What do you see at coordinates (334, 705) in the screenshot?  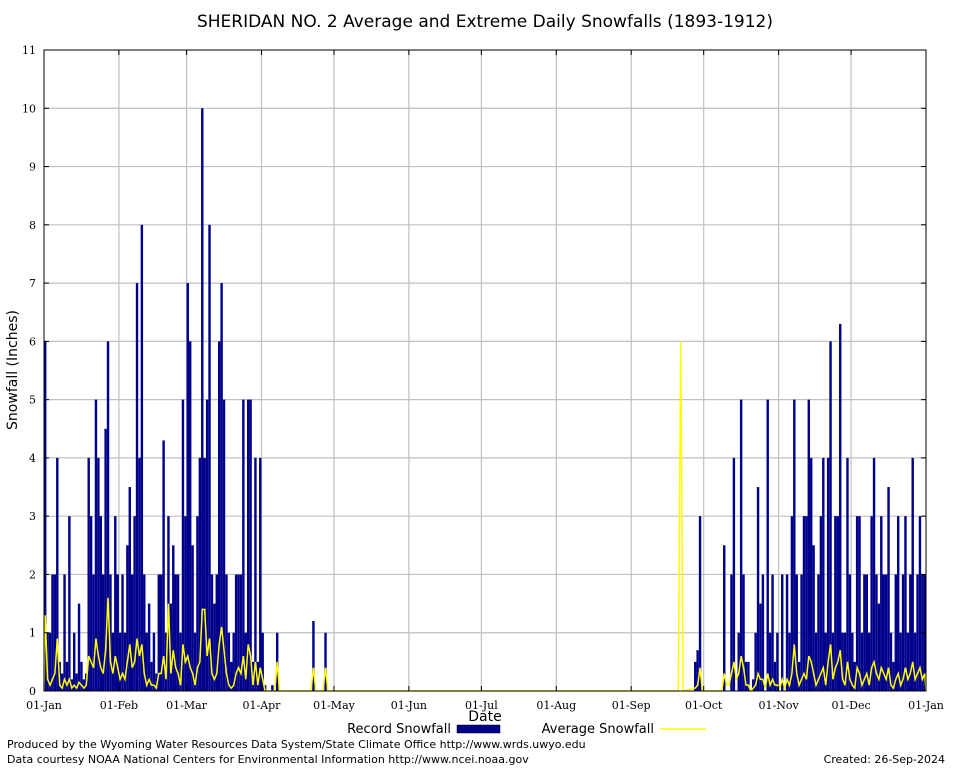 I see `x-tick-label: 01-May` at bounding box center [334, 705].